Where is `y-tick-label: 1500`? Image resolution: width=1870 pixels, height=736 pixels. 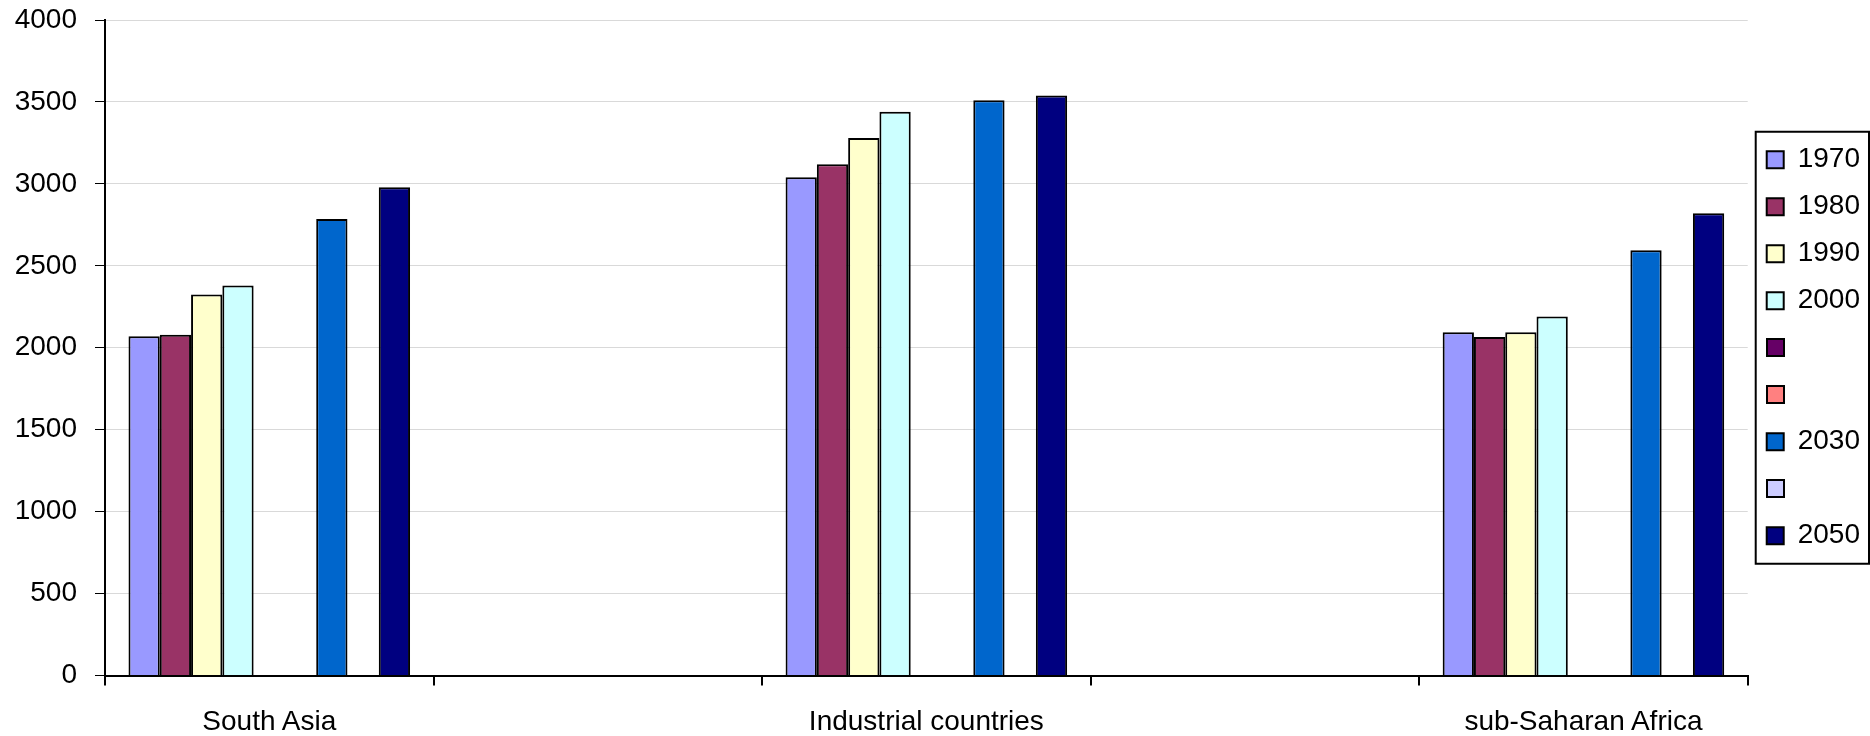 y-tick-label: 1500 is located at coordinates (45, 428).